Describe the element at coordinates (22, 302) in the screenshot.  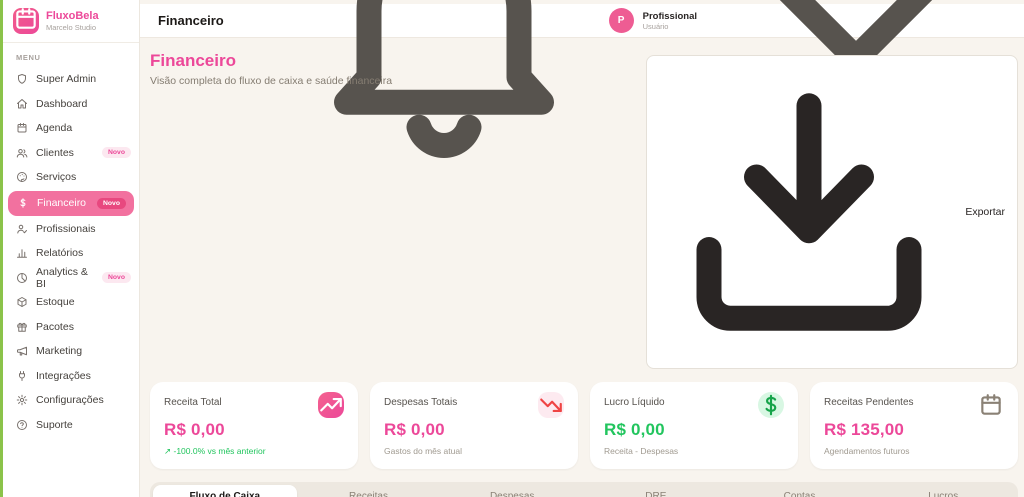
I see `package-icon` at that location.